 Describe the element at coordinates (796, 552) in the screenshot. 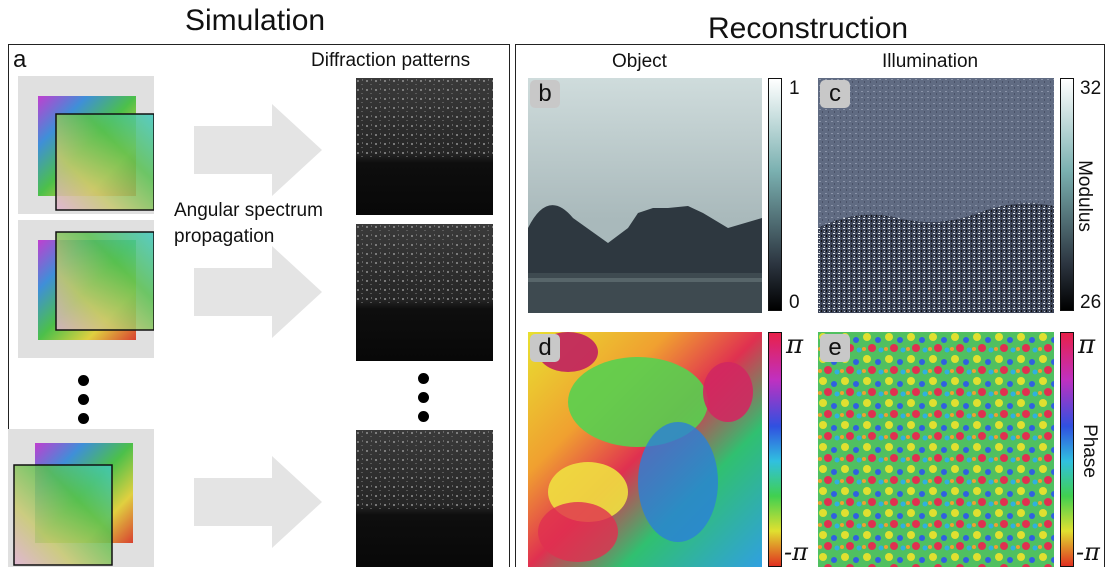

I see `object-phase-min: -π` at that location.